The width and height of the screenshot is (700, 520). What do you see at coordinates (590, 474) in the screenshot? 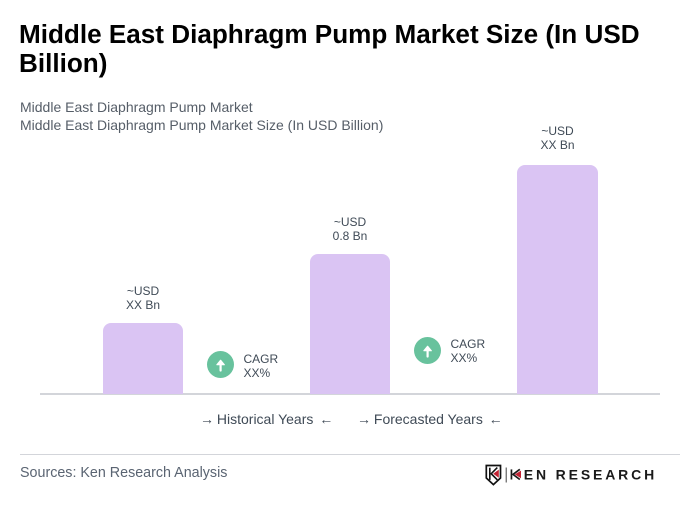
I see `svg-text: EN RESEARCH` at bounding box center [590, 474].